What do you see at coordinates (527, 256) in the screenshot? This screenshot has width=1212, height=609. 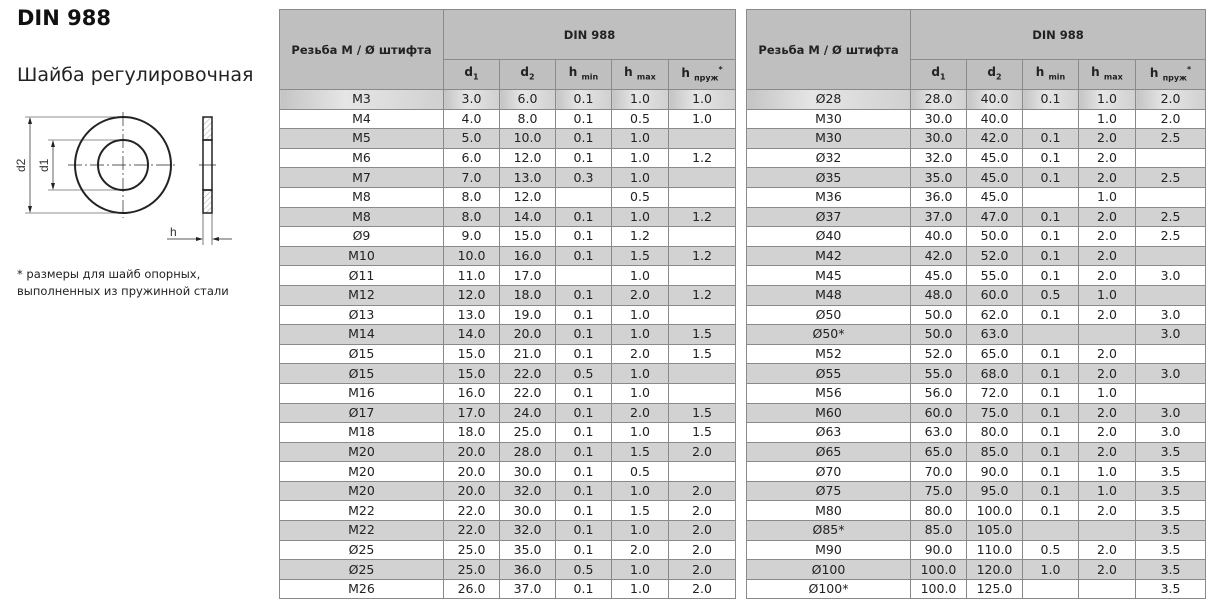 I see `value-cell: 16.0` at bounding box center [527, 256].